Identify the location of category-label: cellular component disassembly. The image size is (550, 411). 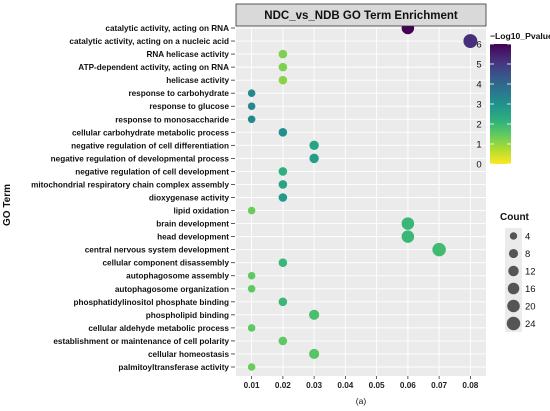
(166, 263).